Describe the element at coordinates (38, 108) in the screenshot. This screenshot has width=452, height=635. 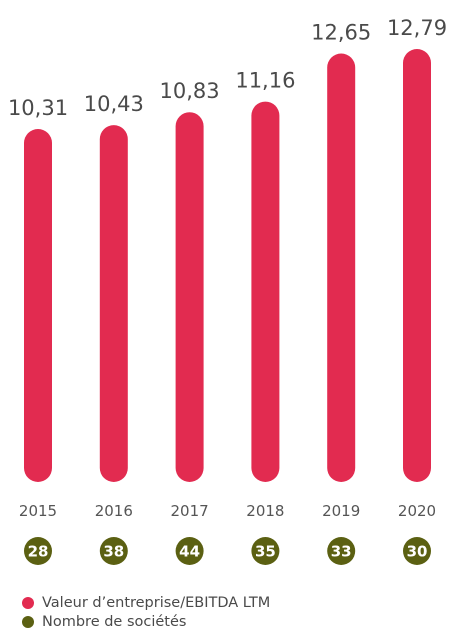
I see `value-label-2015: 10,31` at that location.